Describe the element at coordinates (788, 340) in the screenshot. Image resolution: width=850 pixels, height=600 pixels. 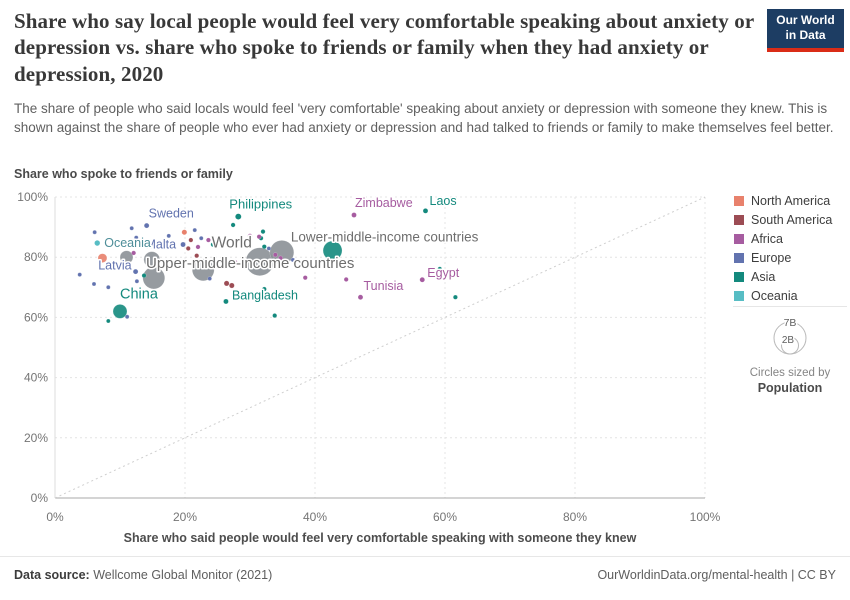
I see `size-legend-inner-label: 2B` at that location.